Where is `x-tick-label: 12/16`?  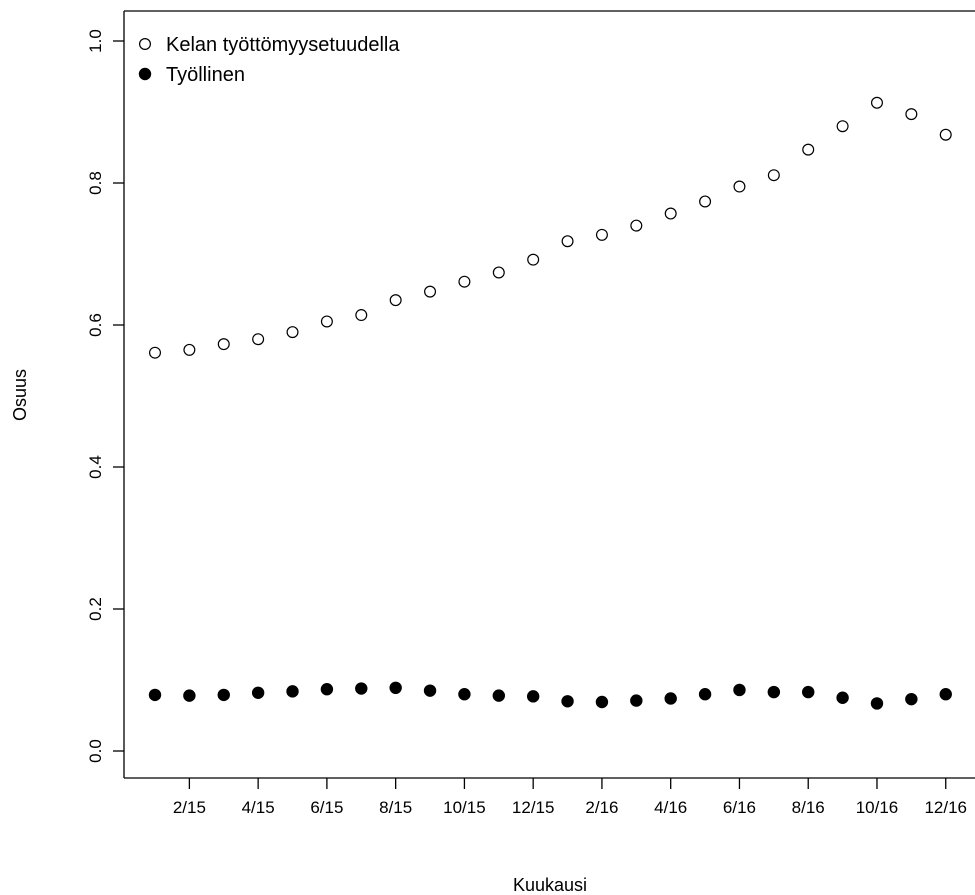 x-tick-label: 12/16 is located at coordinates (945, 807).